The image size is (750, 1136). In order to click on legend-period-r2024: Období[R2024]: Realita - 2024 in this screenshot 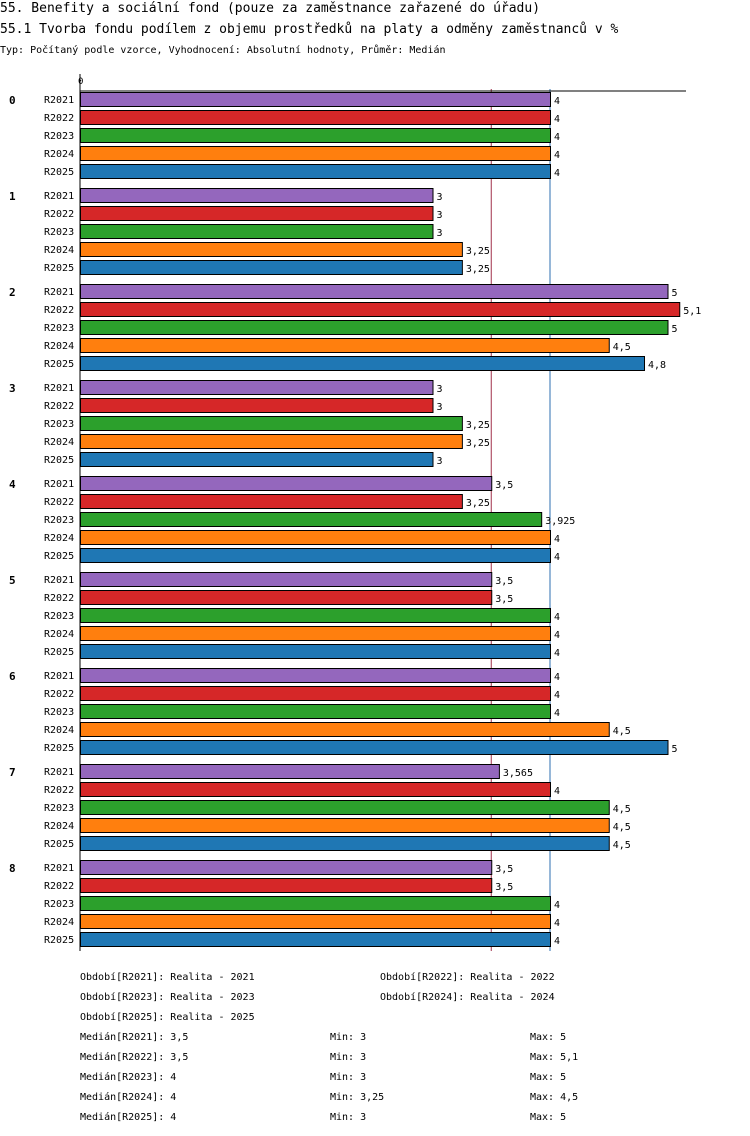, I will do `click(467, 997)`.